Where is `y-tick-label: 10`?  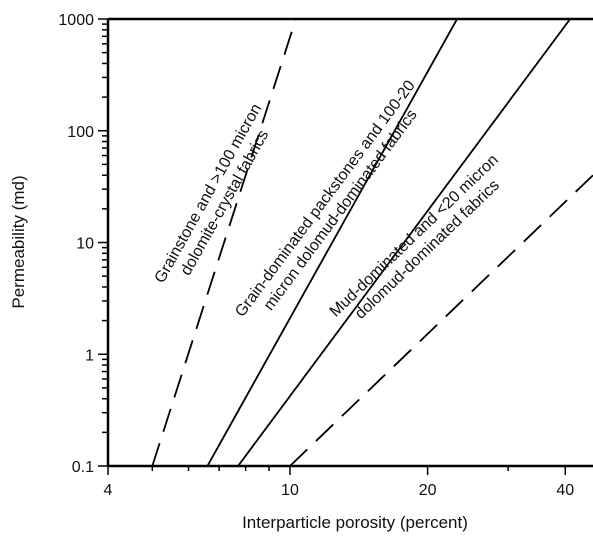 y-tick-label: 10 is located at coordinates (85, 244).